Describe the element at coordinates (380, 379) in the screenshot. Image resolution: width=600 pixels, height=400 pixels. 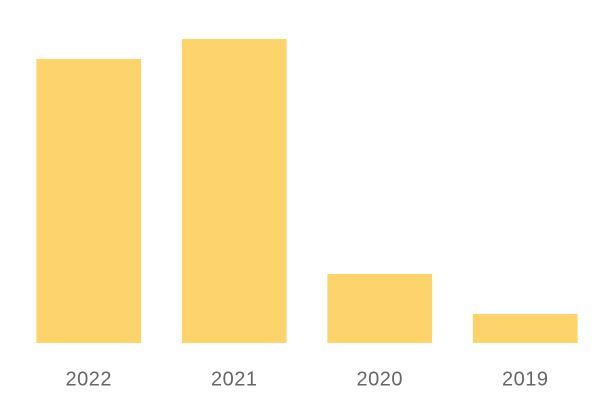
I see `x-tick-label: 2020` at that location.